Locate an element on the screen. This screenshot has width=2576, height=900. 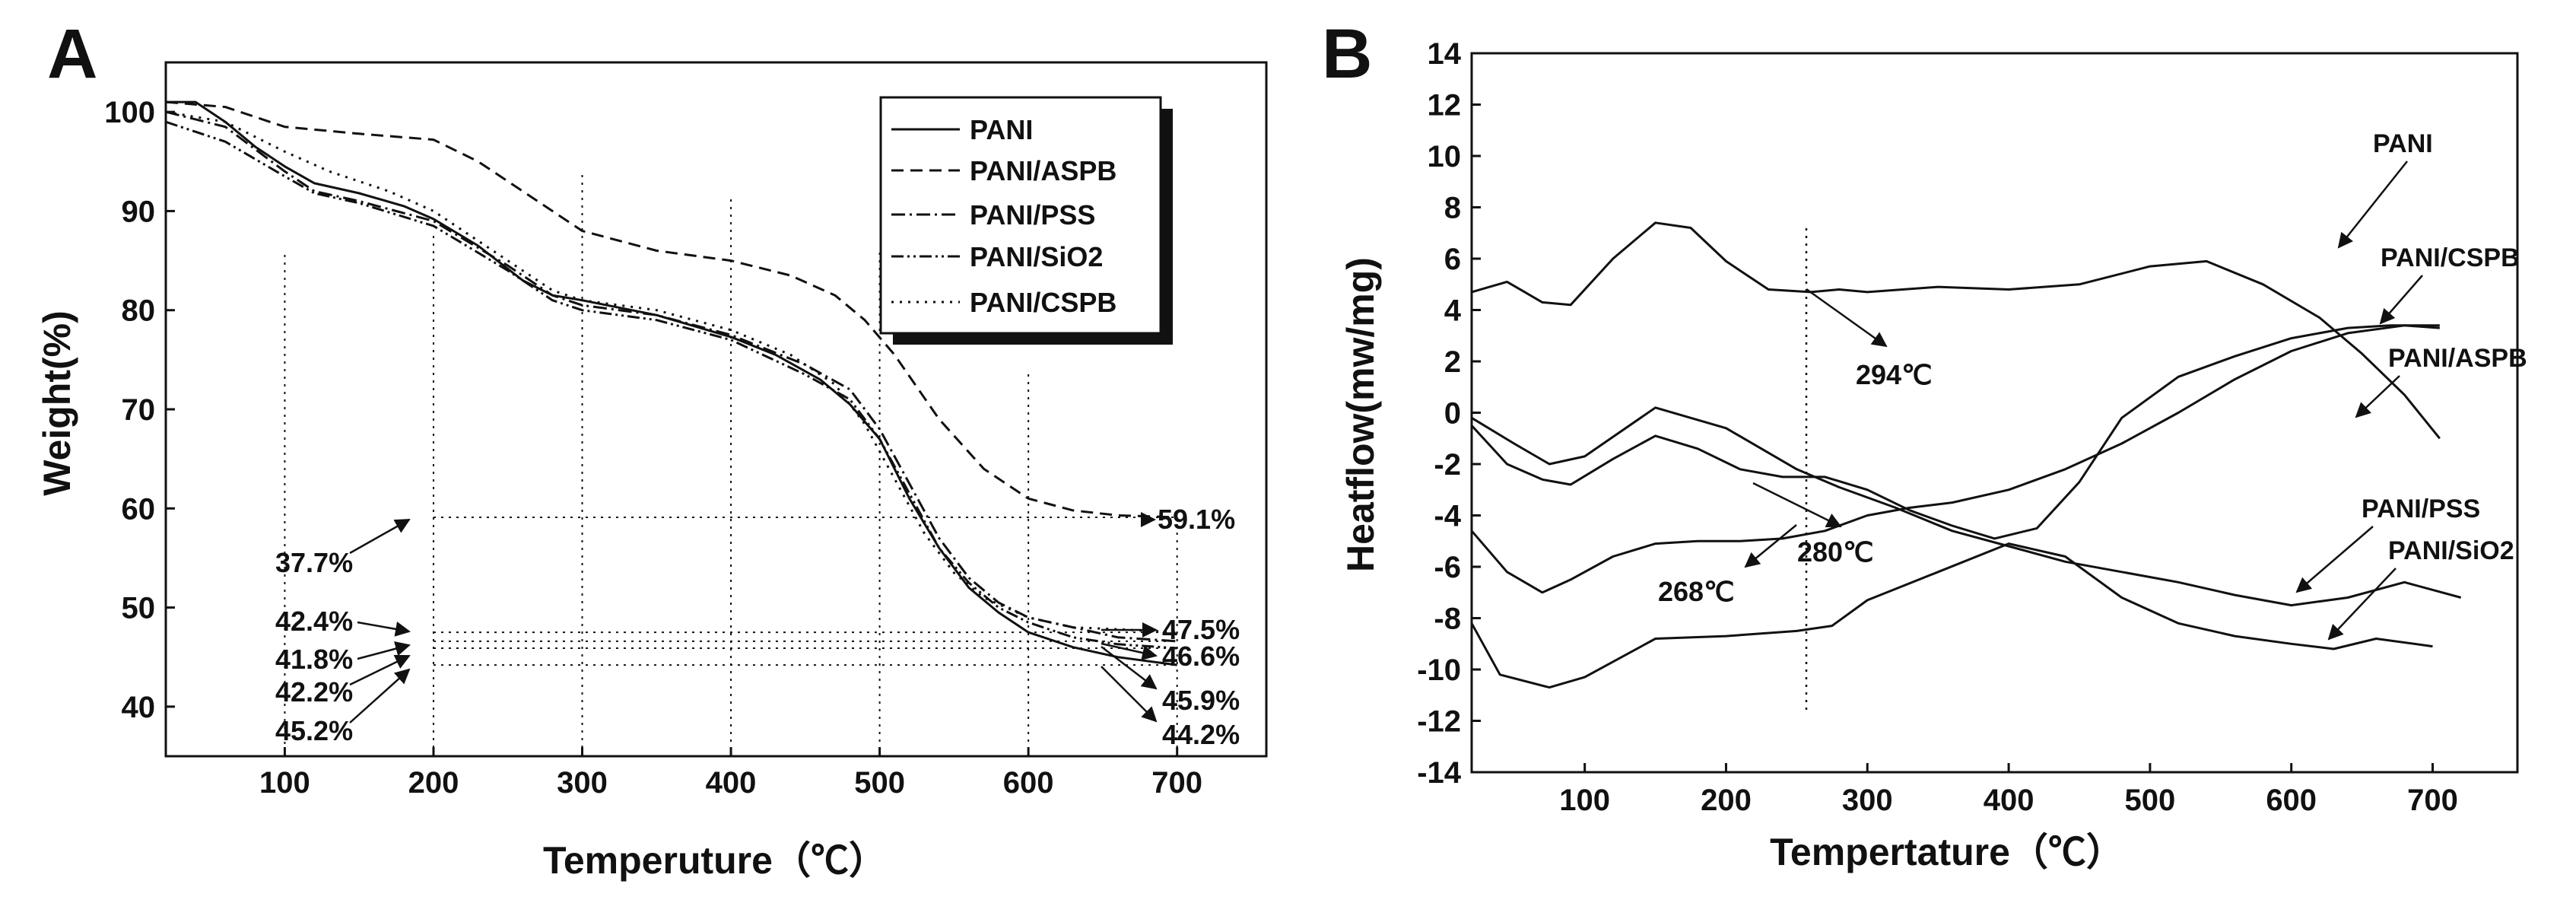
curve-label-pani-pss: PANI/PSS is located at coordinates (2421, 509).